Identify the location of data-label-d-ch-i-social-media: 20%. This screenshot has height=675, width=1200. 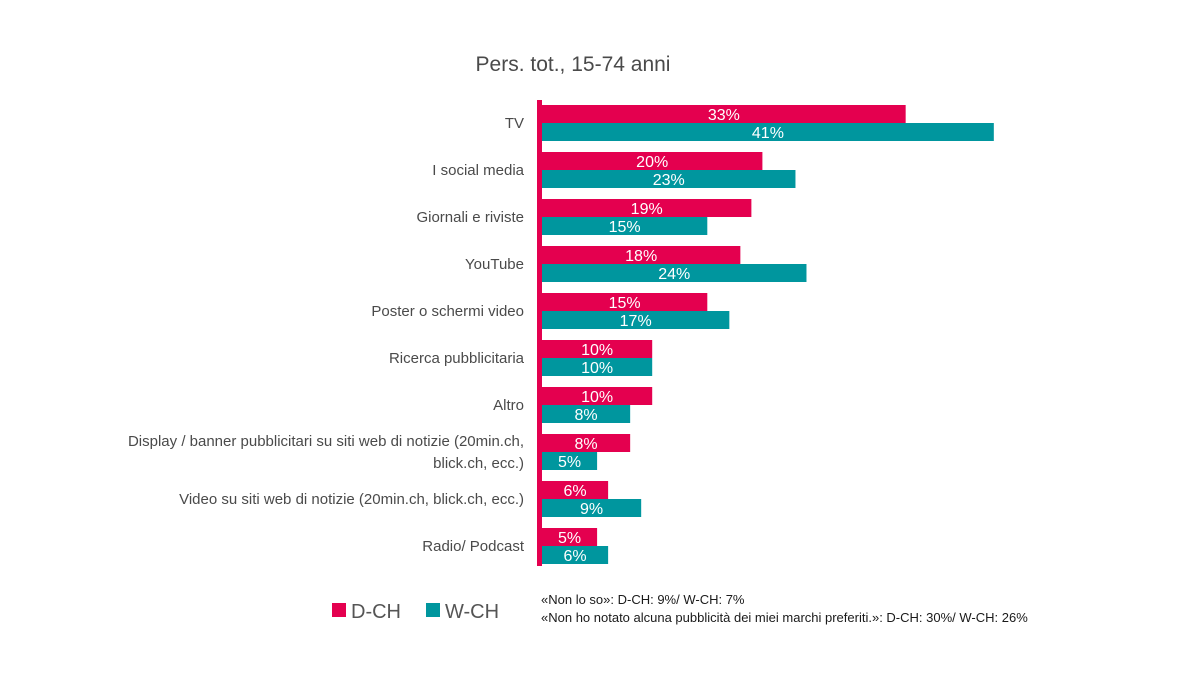
(652, 162).